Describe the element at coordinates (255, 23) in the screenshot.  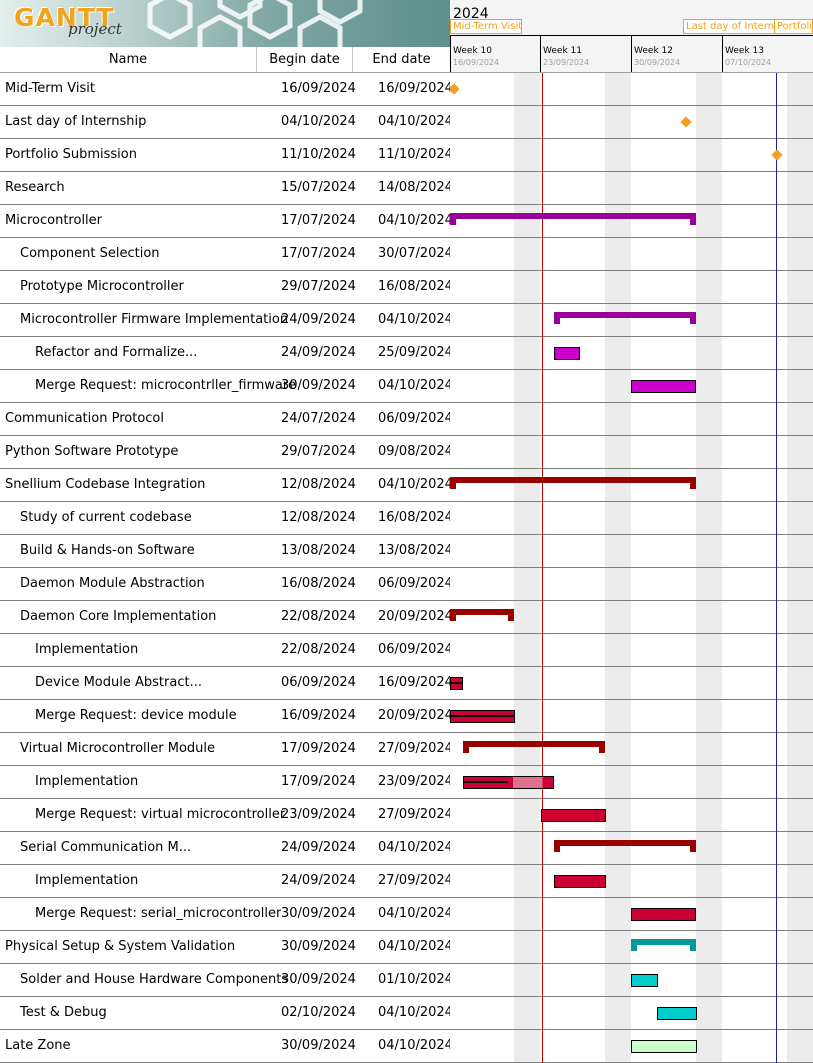
I see `hexagon-pattern` at that location.